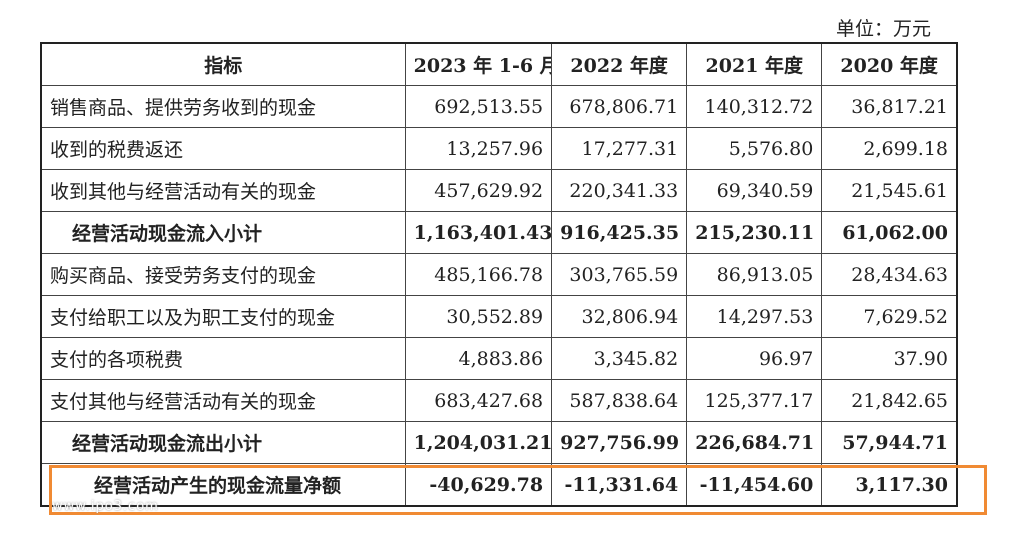 This screenshot has width=1009, height=536. Describe the element at coordinates (619, 400) in the screenshot. I see `row-value: 587,838.64` at that location.